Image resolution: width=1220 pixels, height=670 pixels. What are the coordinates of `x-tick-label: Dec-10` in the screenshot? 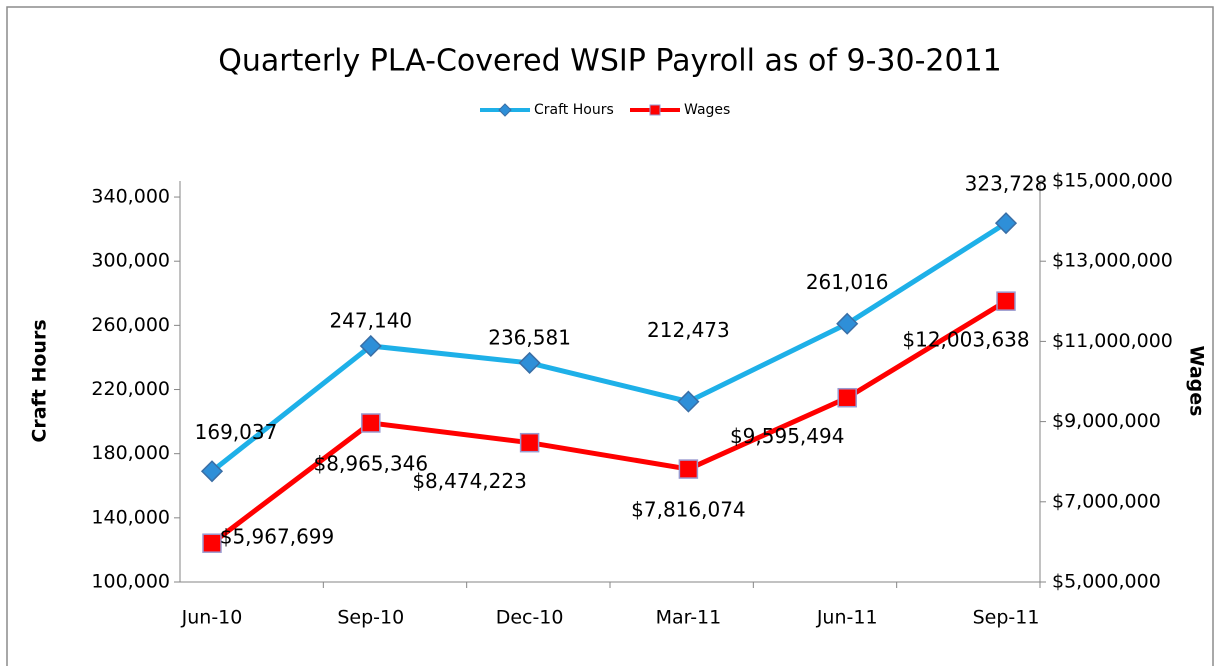 It's located at (530, 618).